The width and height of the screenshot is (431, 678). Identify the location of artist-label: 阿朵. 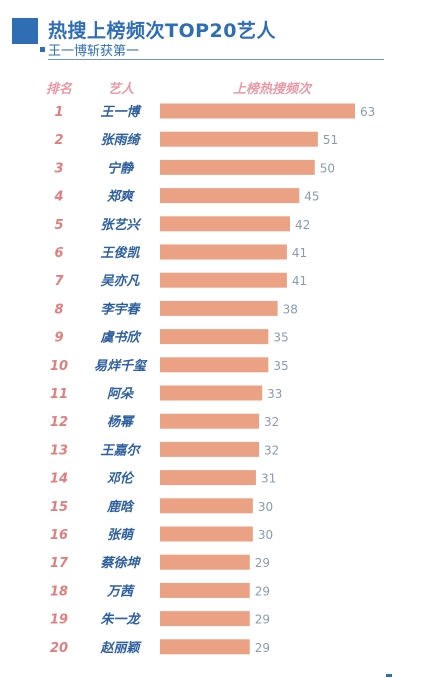
(121, 394).